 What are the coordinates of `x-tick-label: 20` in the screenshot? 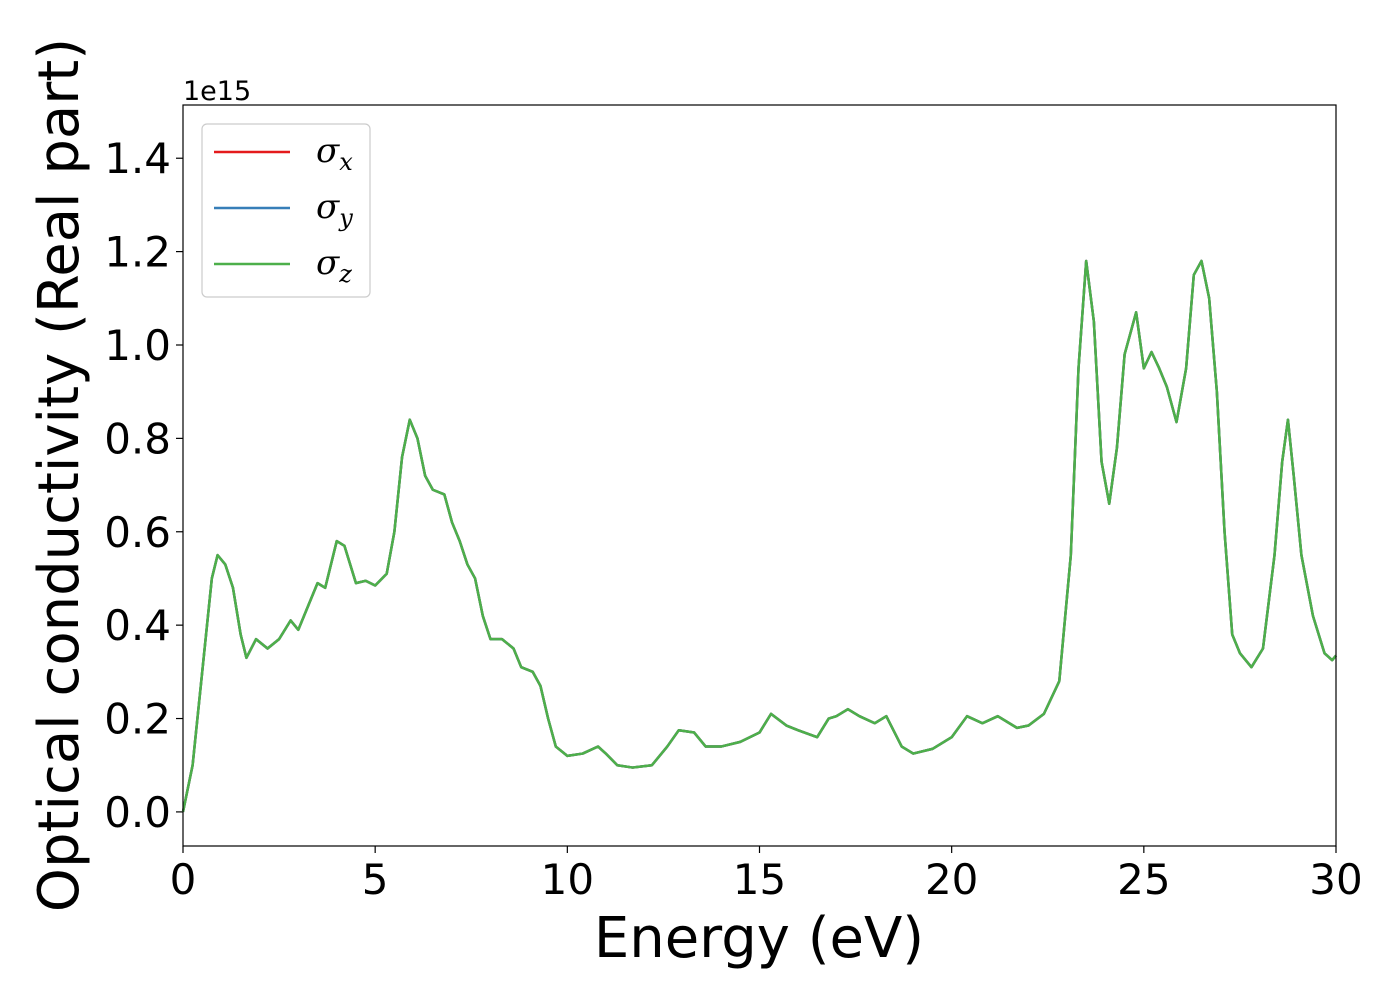 It's located at (951, 879).